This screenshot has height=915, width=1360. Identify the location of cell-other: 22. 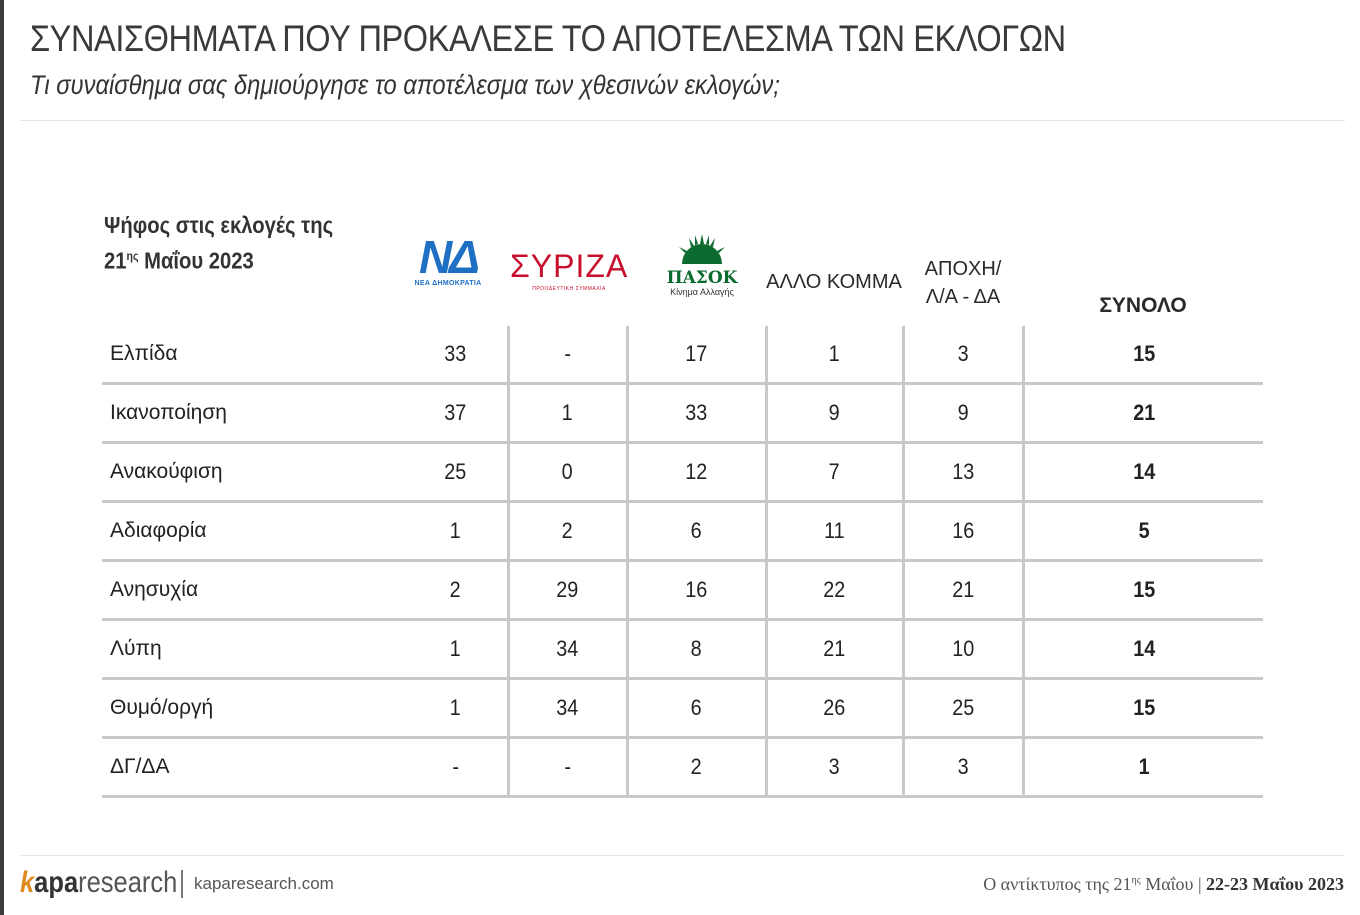
(835, 590).